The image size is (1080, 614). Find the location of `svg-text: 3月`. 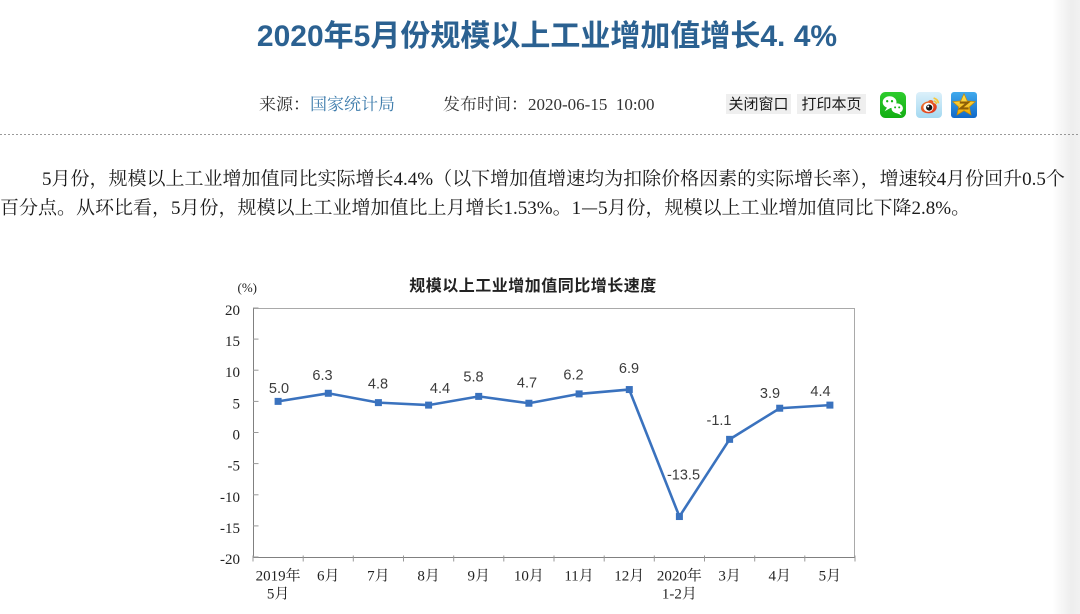

svg-text: 3月 is located at coordinates (729, 575).